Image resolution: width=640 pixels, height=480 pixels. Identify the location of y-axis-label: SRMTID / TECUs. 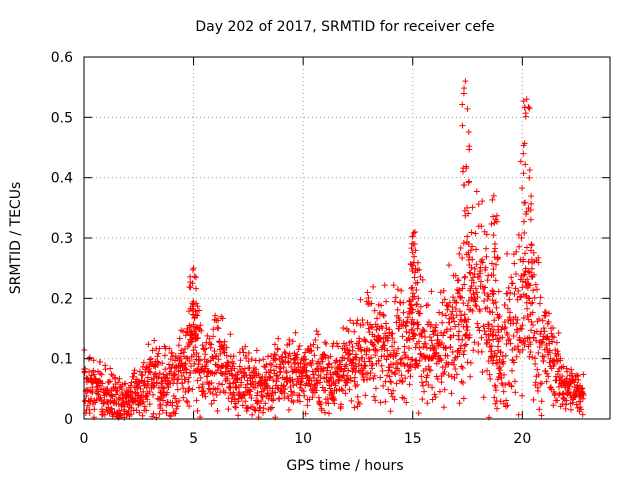
(16, 238).